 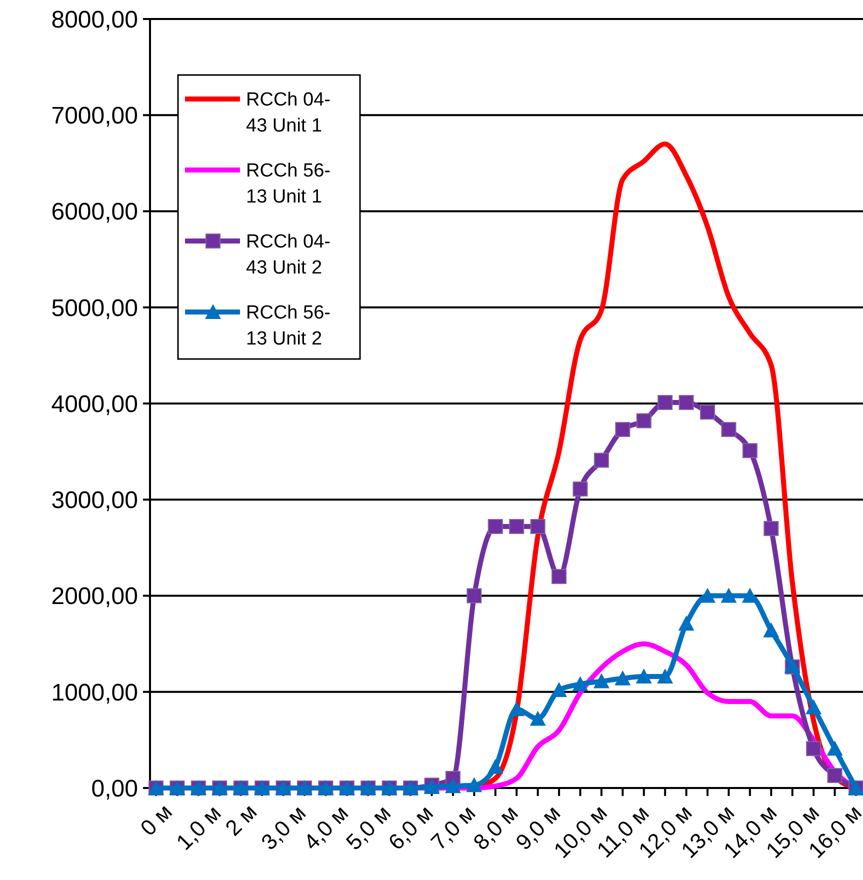 What do you see at coordinates (288, 326) in the screenshot?
I see `legend-label: RCCh 56-13 Unit 2` at bounding box center [288, 326].